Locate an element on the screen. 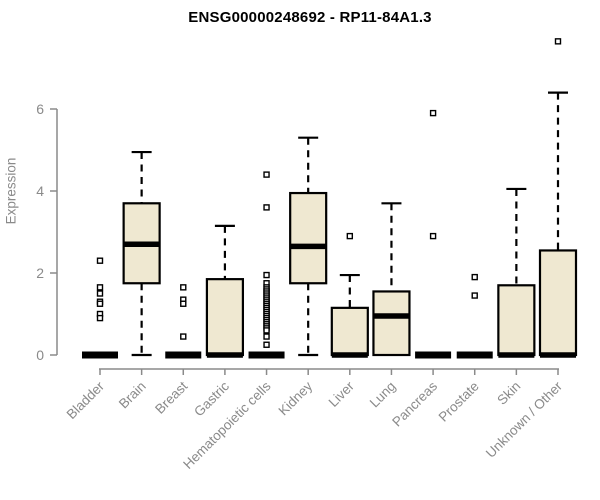 The height and width of the screenshot is (500, 600). x-tick-label: Kidney is located at coordinates (296, 398).